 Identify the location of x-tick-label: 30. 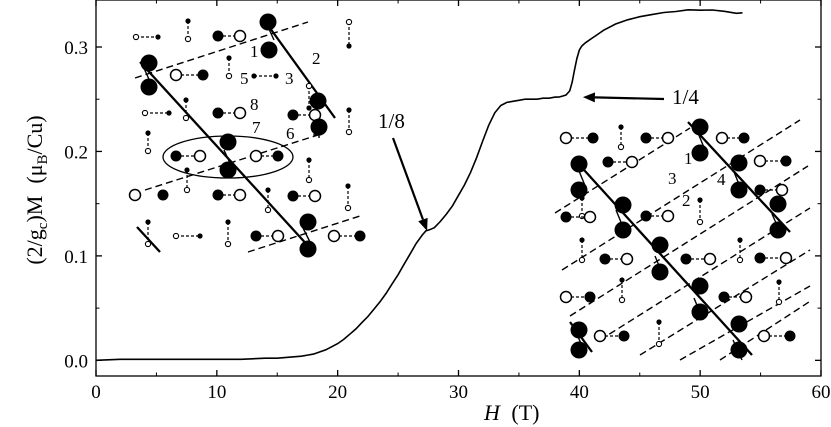
(458, 392).